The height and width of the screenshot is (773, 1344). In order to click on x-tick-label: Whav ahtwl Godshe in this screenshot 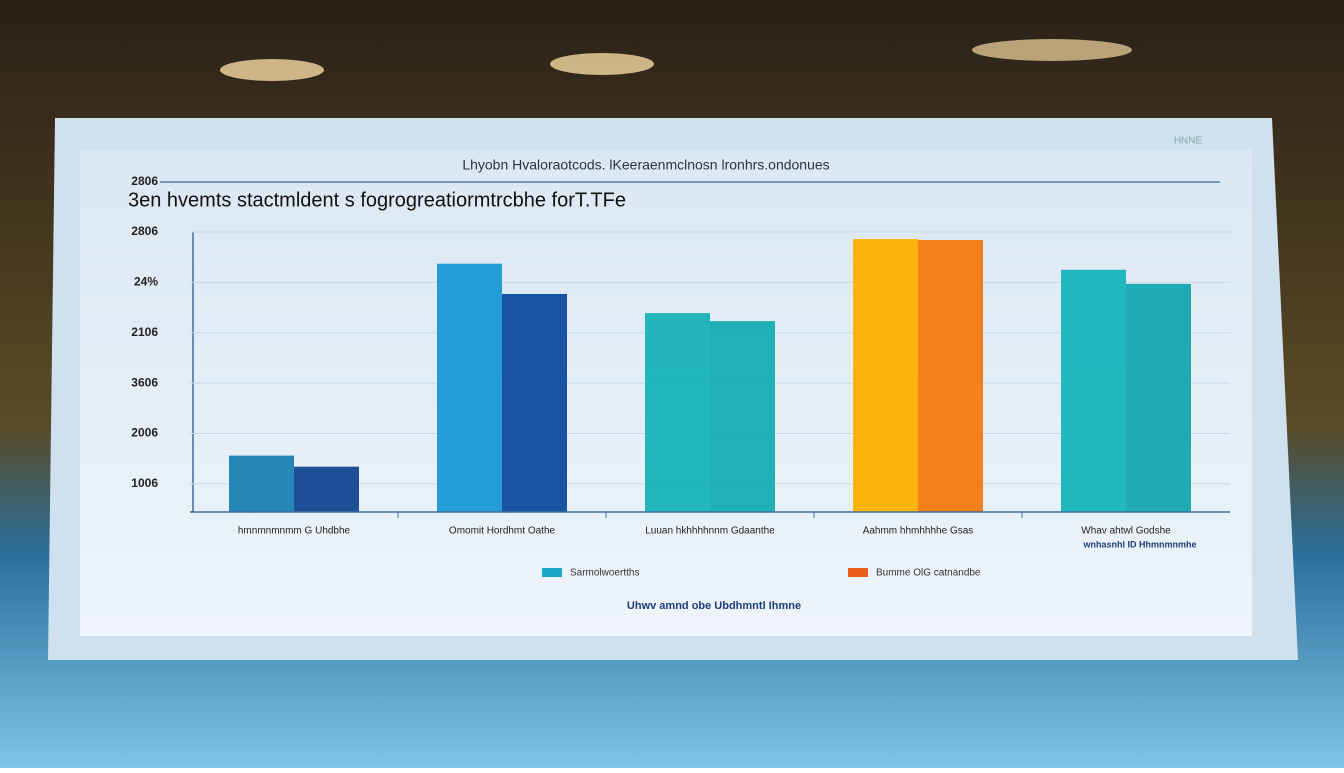, I will do `click(1126, 531)`.